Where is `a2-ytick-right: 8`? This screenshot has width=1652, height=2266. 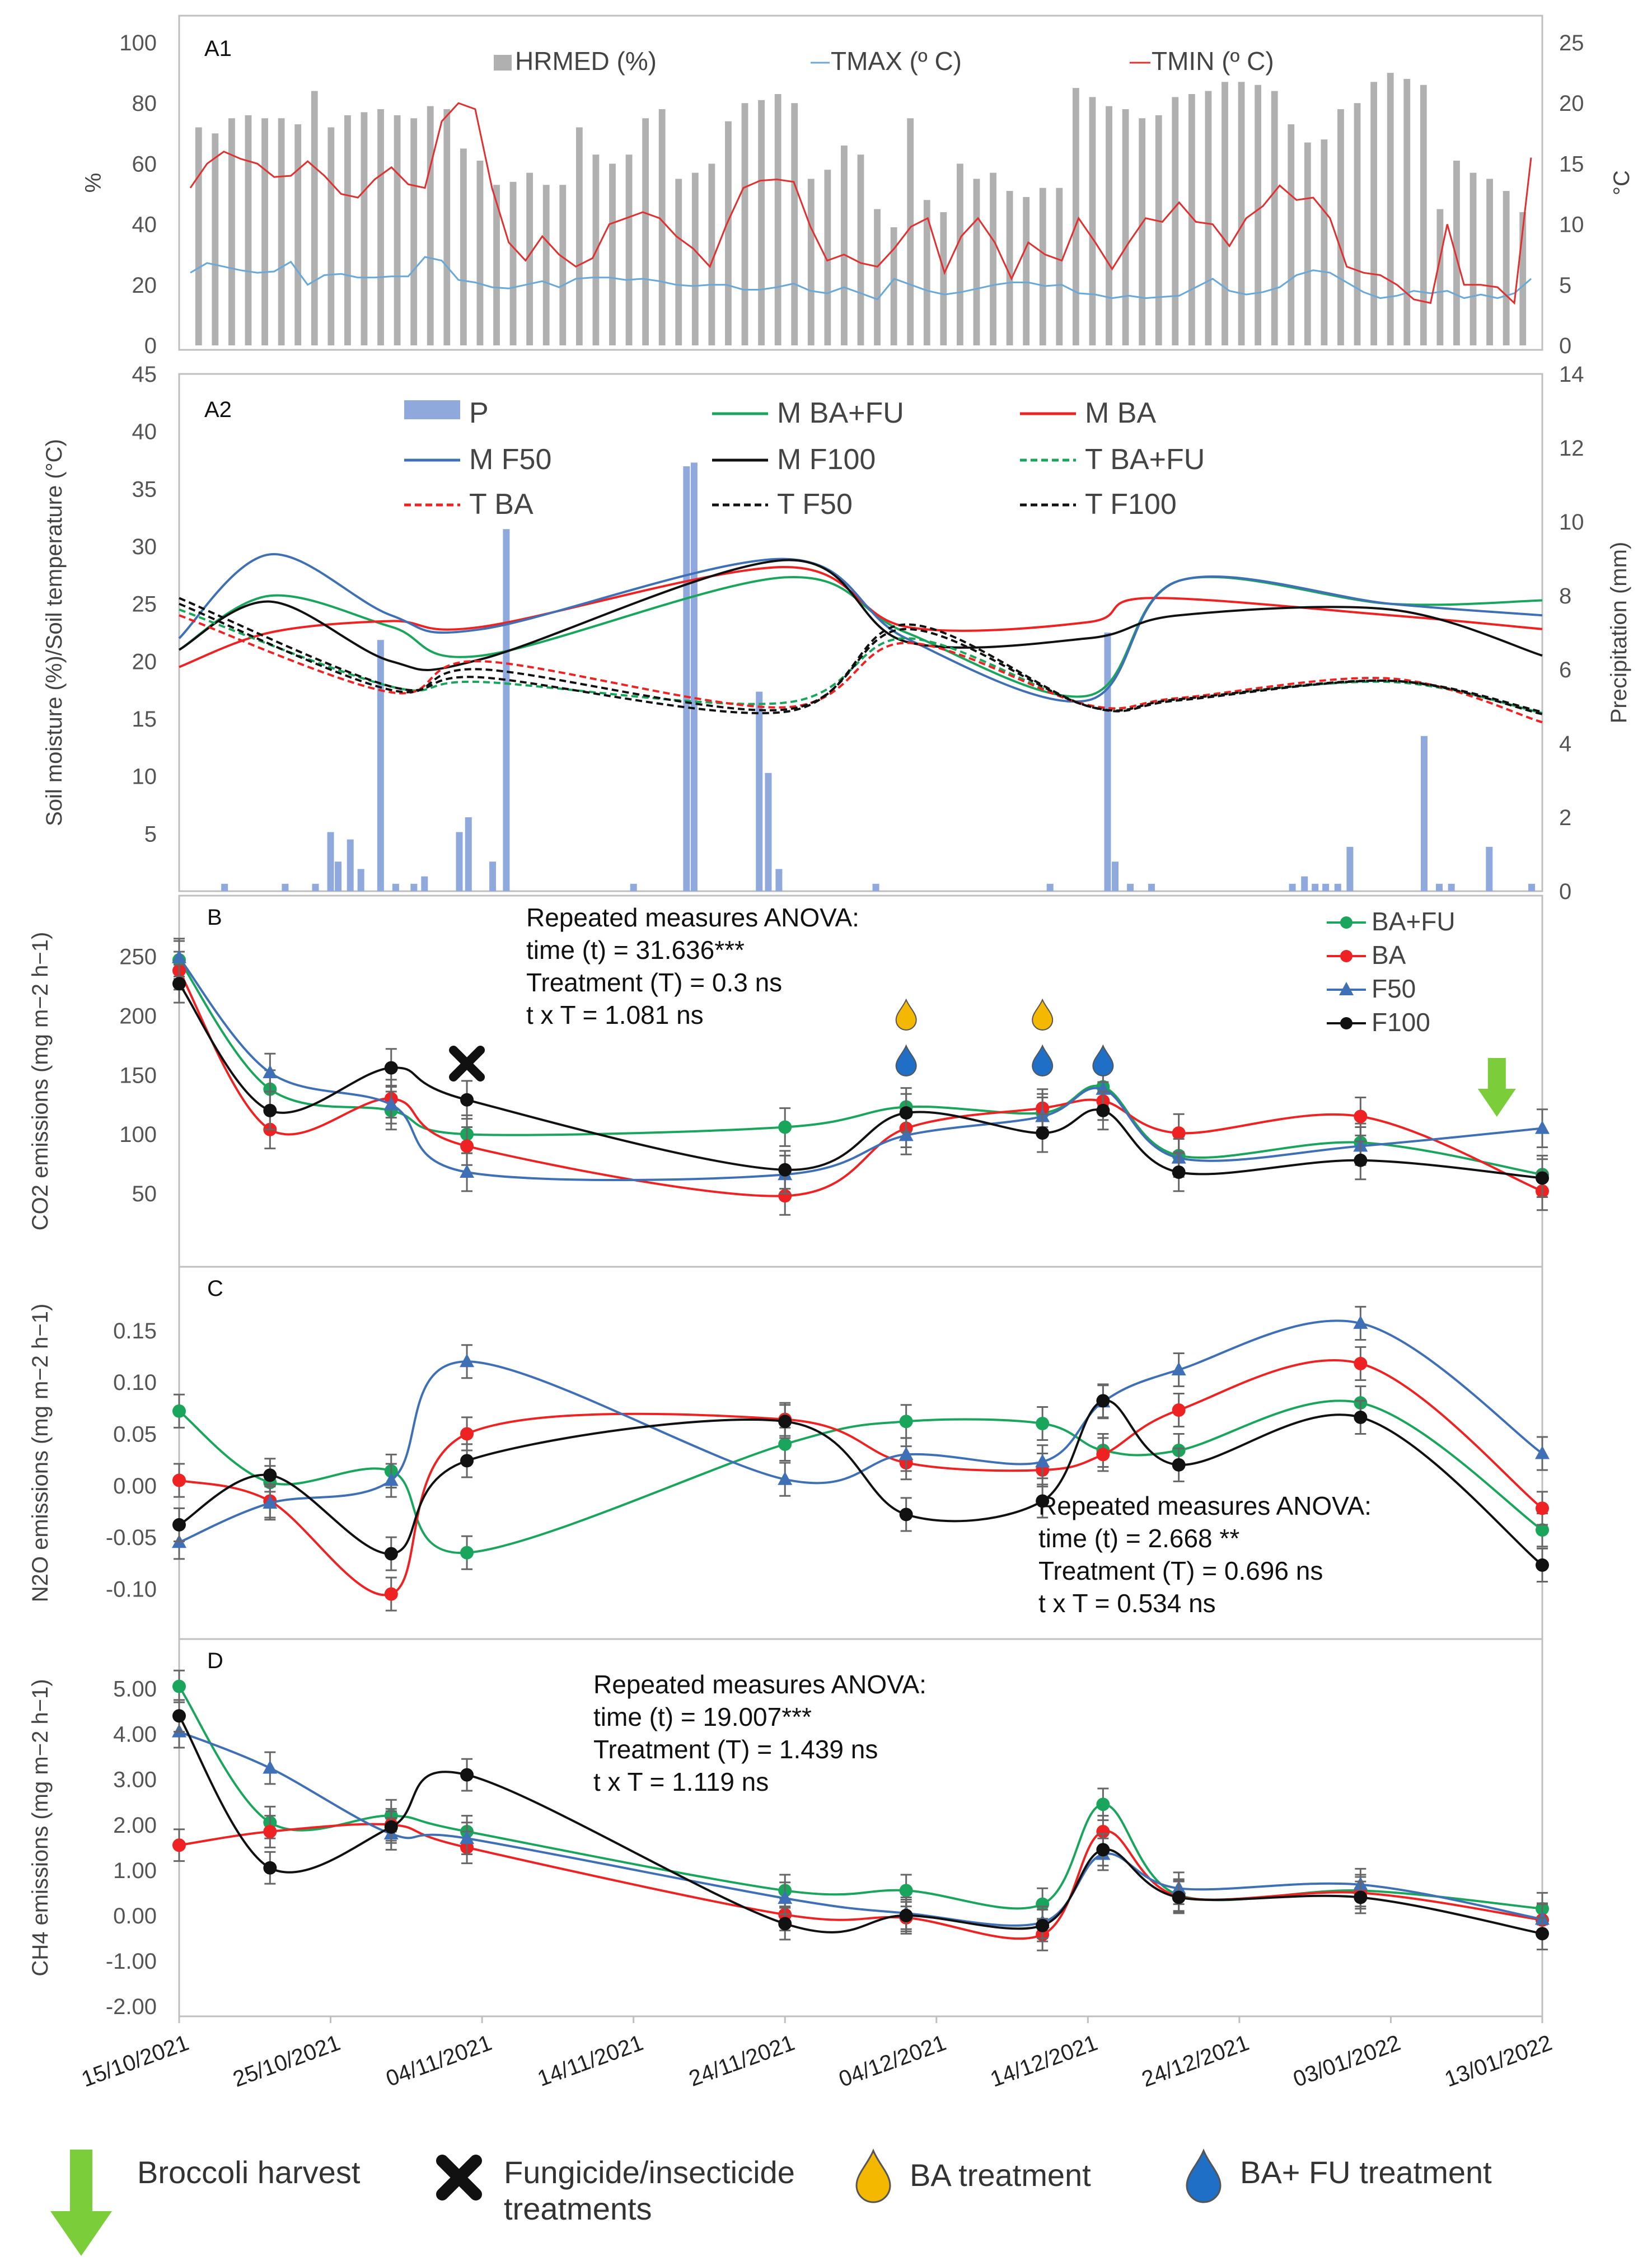
a2-ytick-right: 8 is located at coordinates (1565, 596).